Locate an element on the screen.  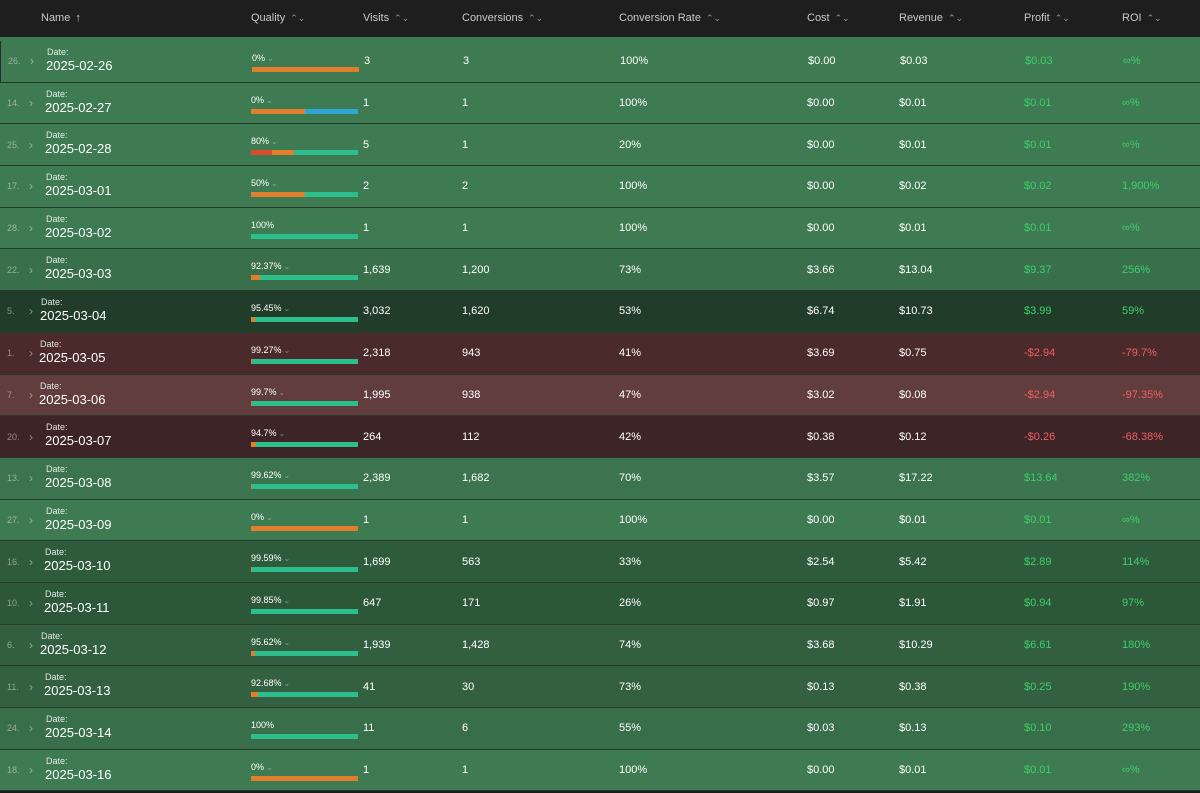
quality-bar is located at coordinates (304, 361).